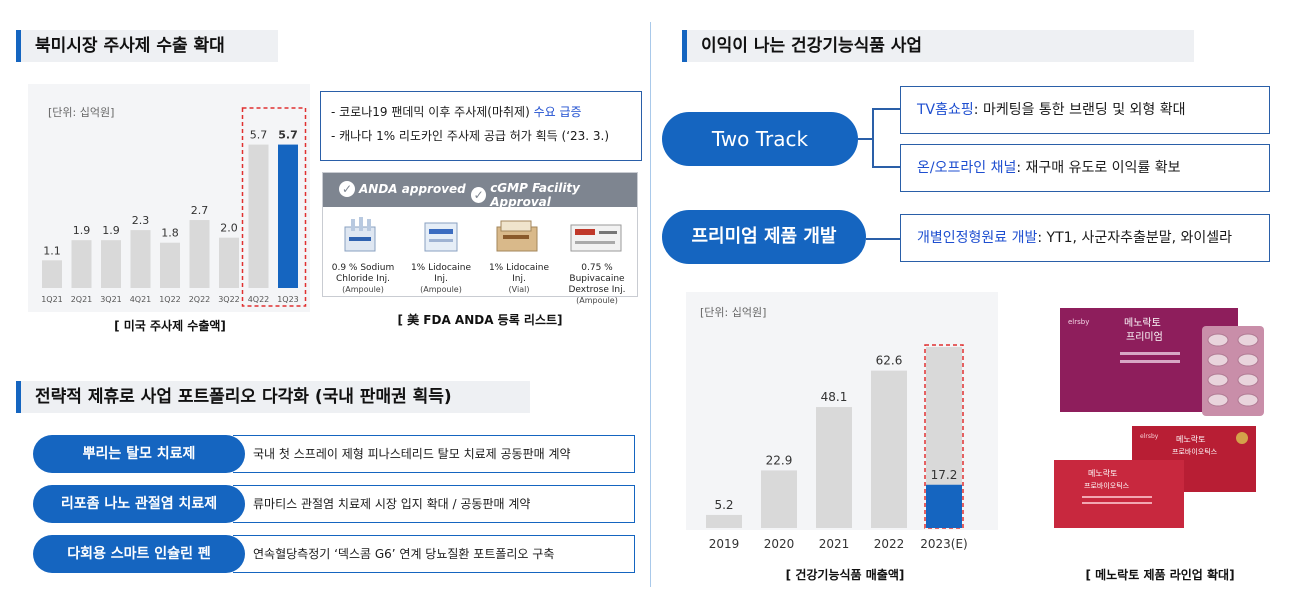 The width and height of the screenshot is (1302, 598). I want to click on section-title-strategy: 전략적 제휴로 사업 포트폴리오 다각화 (국내 판매권 획득), so click(273, 397).